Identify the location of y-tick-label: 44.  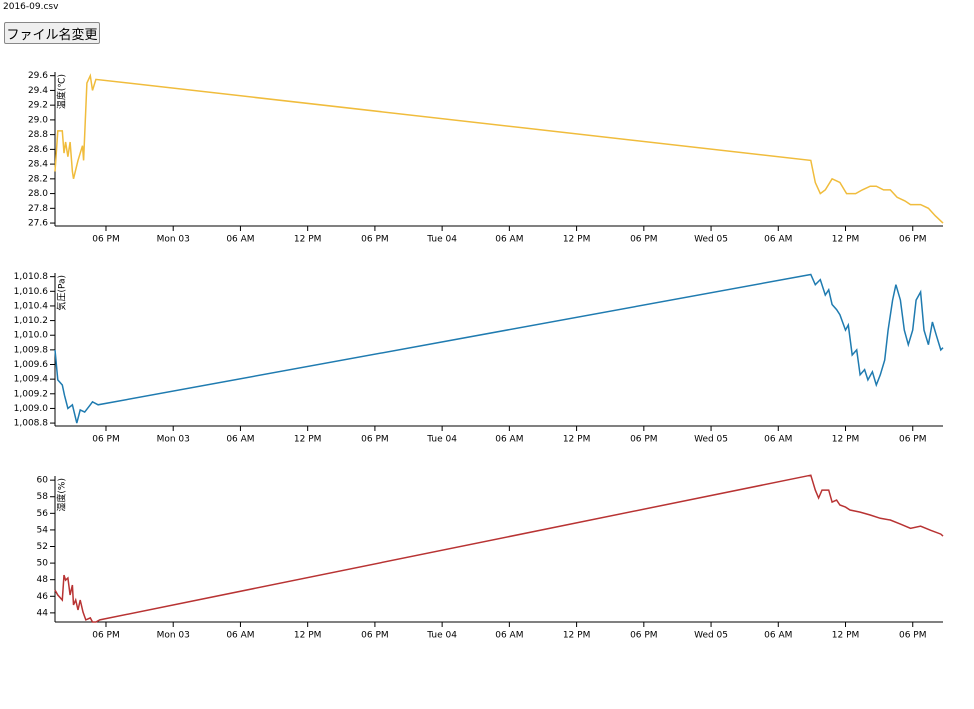
(43, 613).